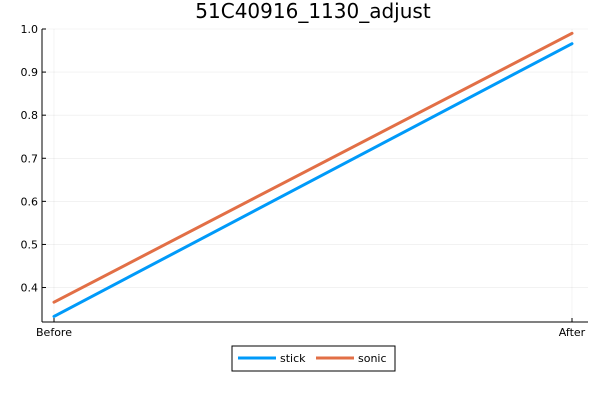 This screenshot has width=600, height=400. I want to click on x-tick-label: After, so click(572, 332).